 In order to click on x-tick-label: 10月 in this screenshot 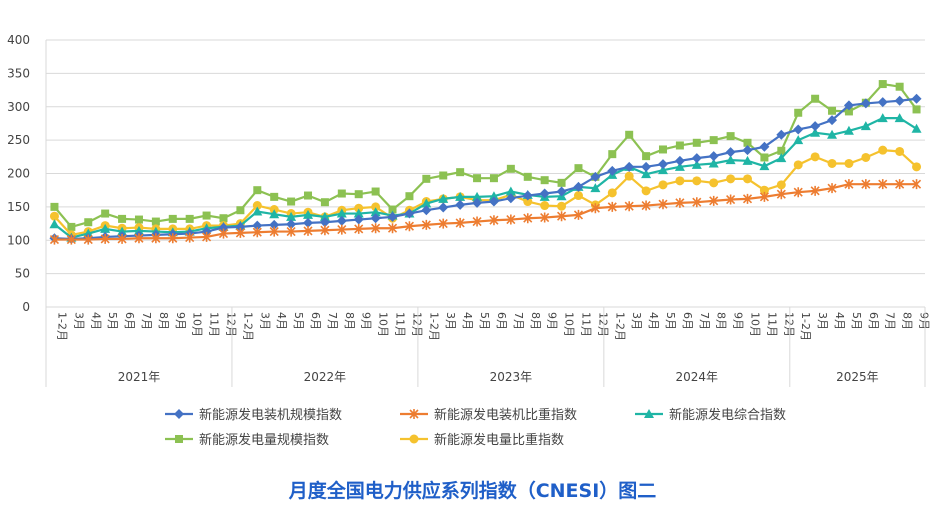, I will do `click(197, 324)`.